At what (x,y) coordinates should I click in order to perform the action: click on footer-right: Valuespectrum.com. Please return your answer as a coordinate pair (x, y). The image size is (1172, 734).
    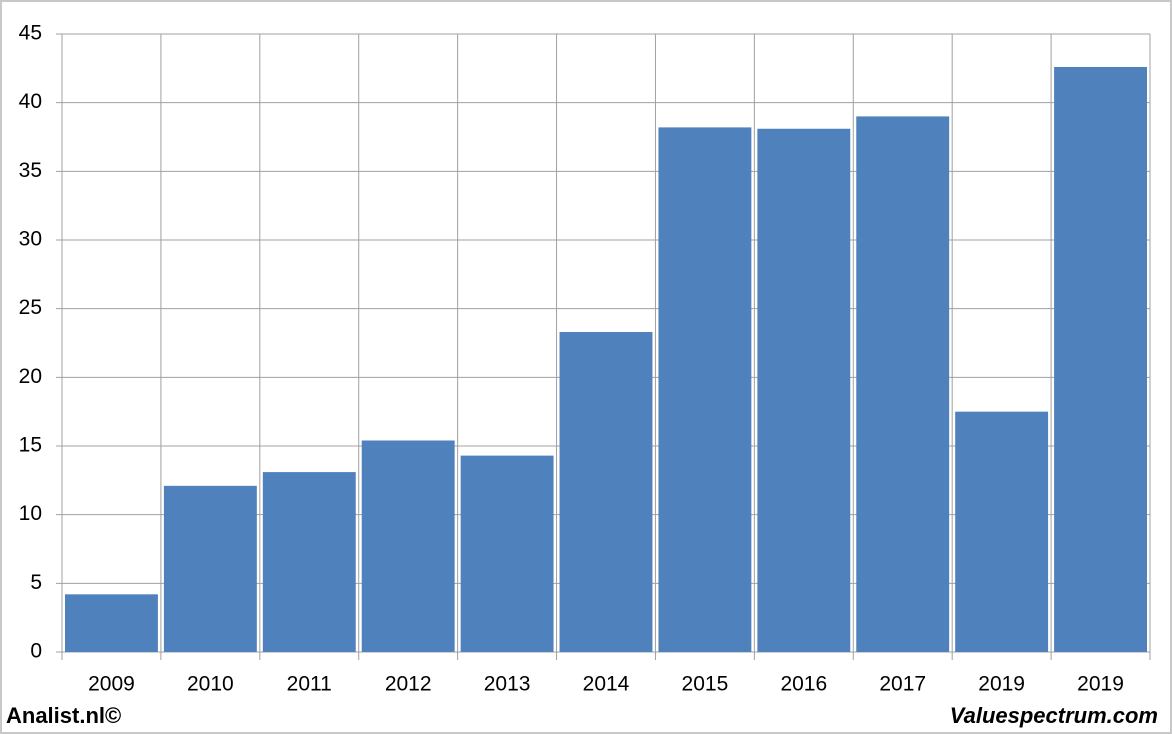
    Looking at the image, I should click on (1054, 715).